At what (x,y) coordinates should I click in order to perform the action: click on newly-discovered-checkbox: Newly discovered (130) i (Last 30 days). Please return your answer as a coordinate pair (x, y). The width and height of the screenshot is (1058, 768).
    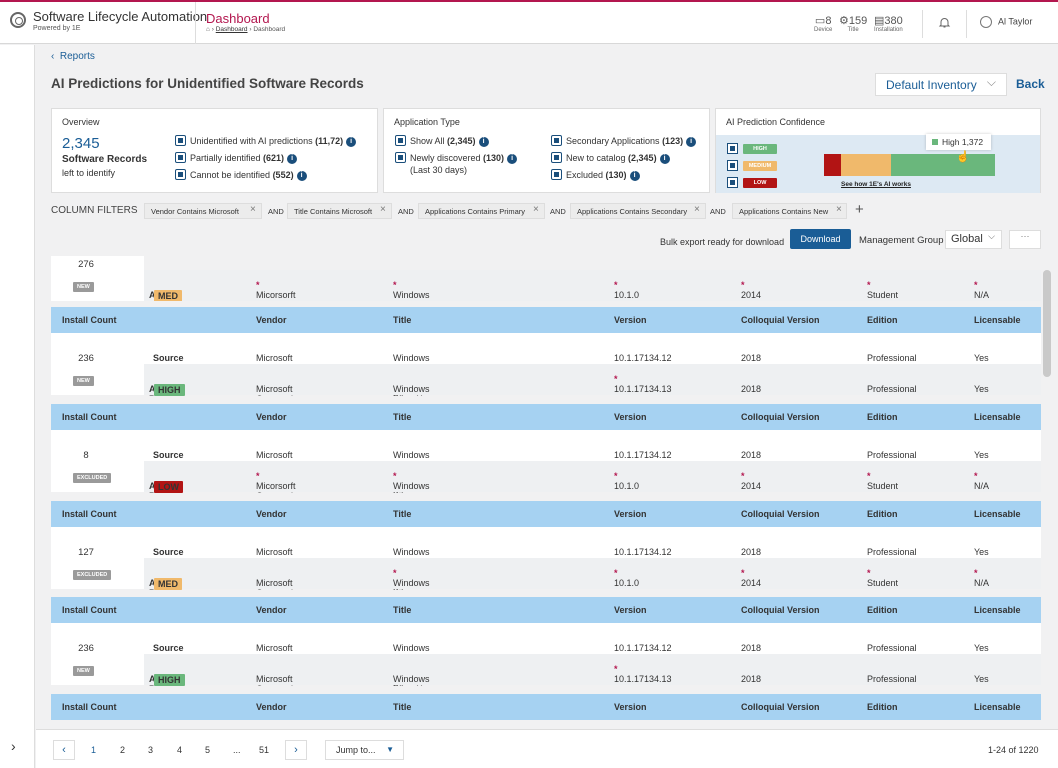
    Looking at the image, I should click on (457, 164).